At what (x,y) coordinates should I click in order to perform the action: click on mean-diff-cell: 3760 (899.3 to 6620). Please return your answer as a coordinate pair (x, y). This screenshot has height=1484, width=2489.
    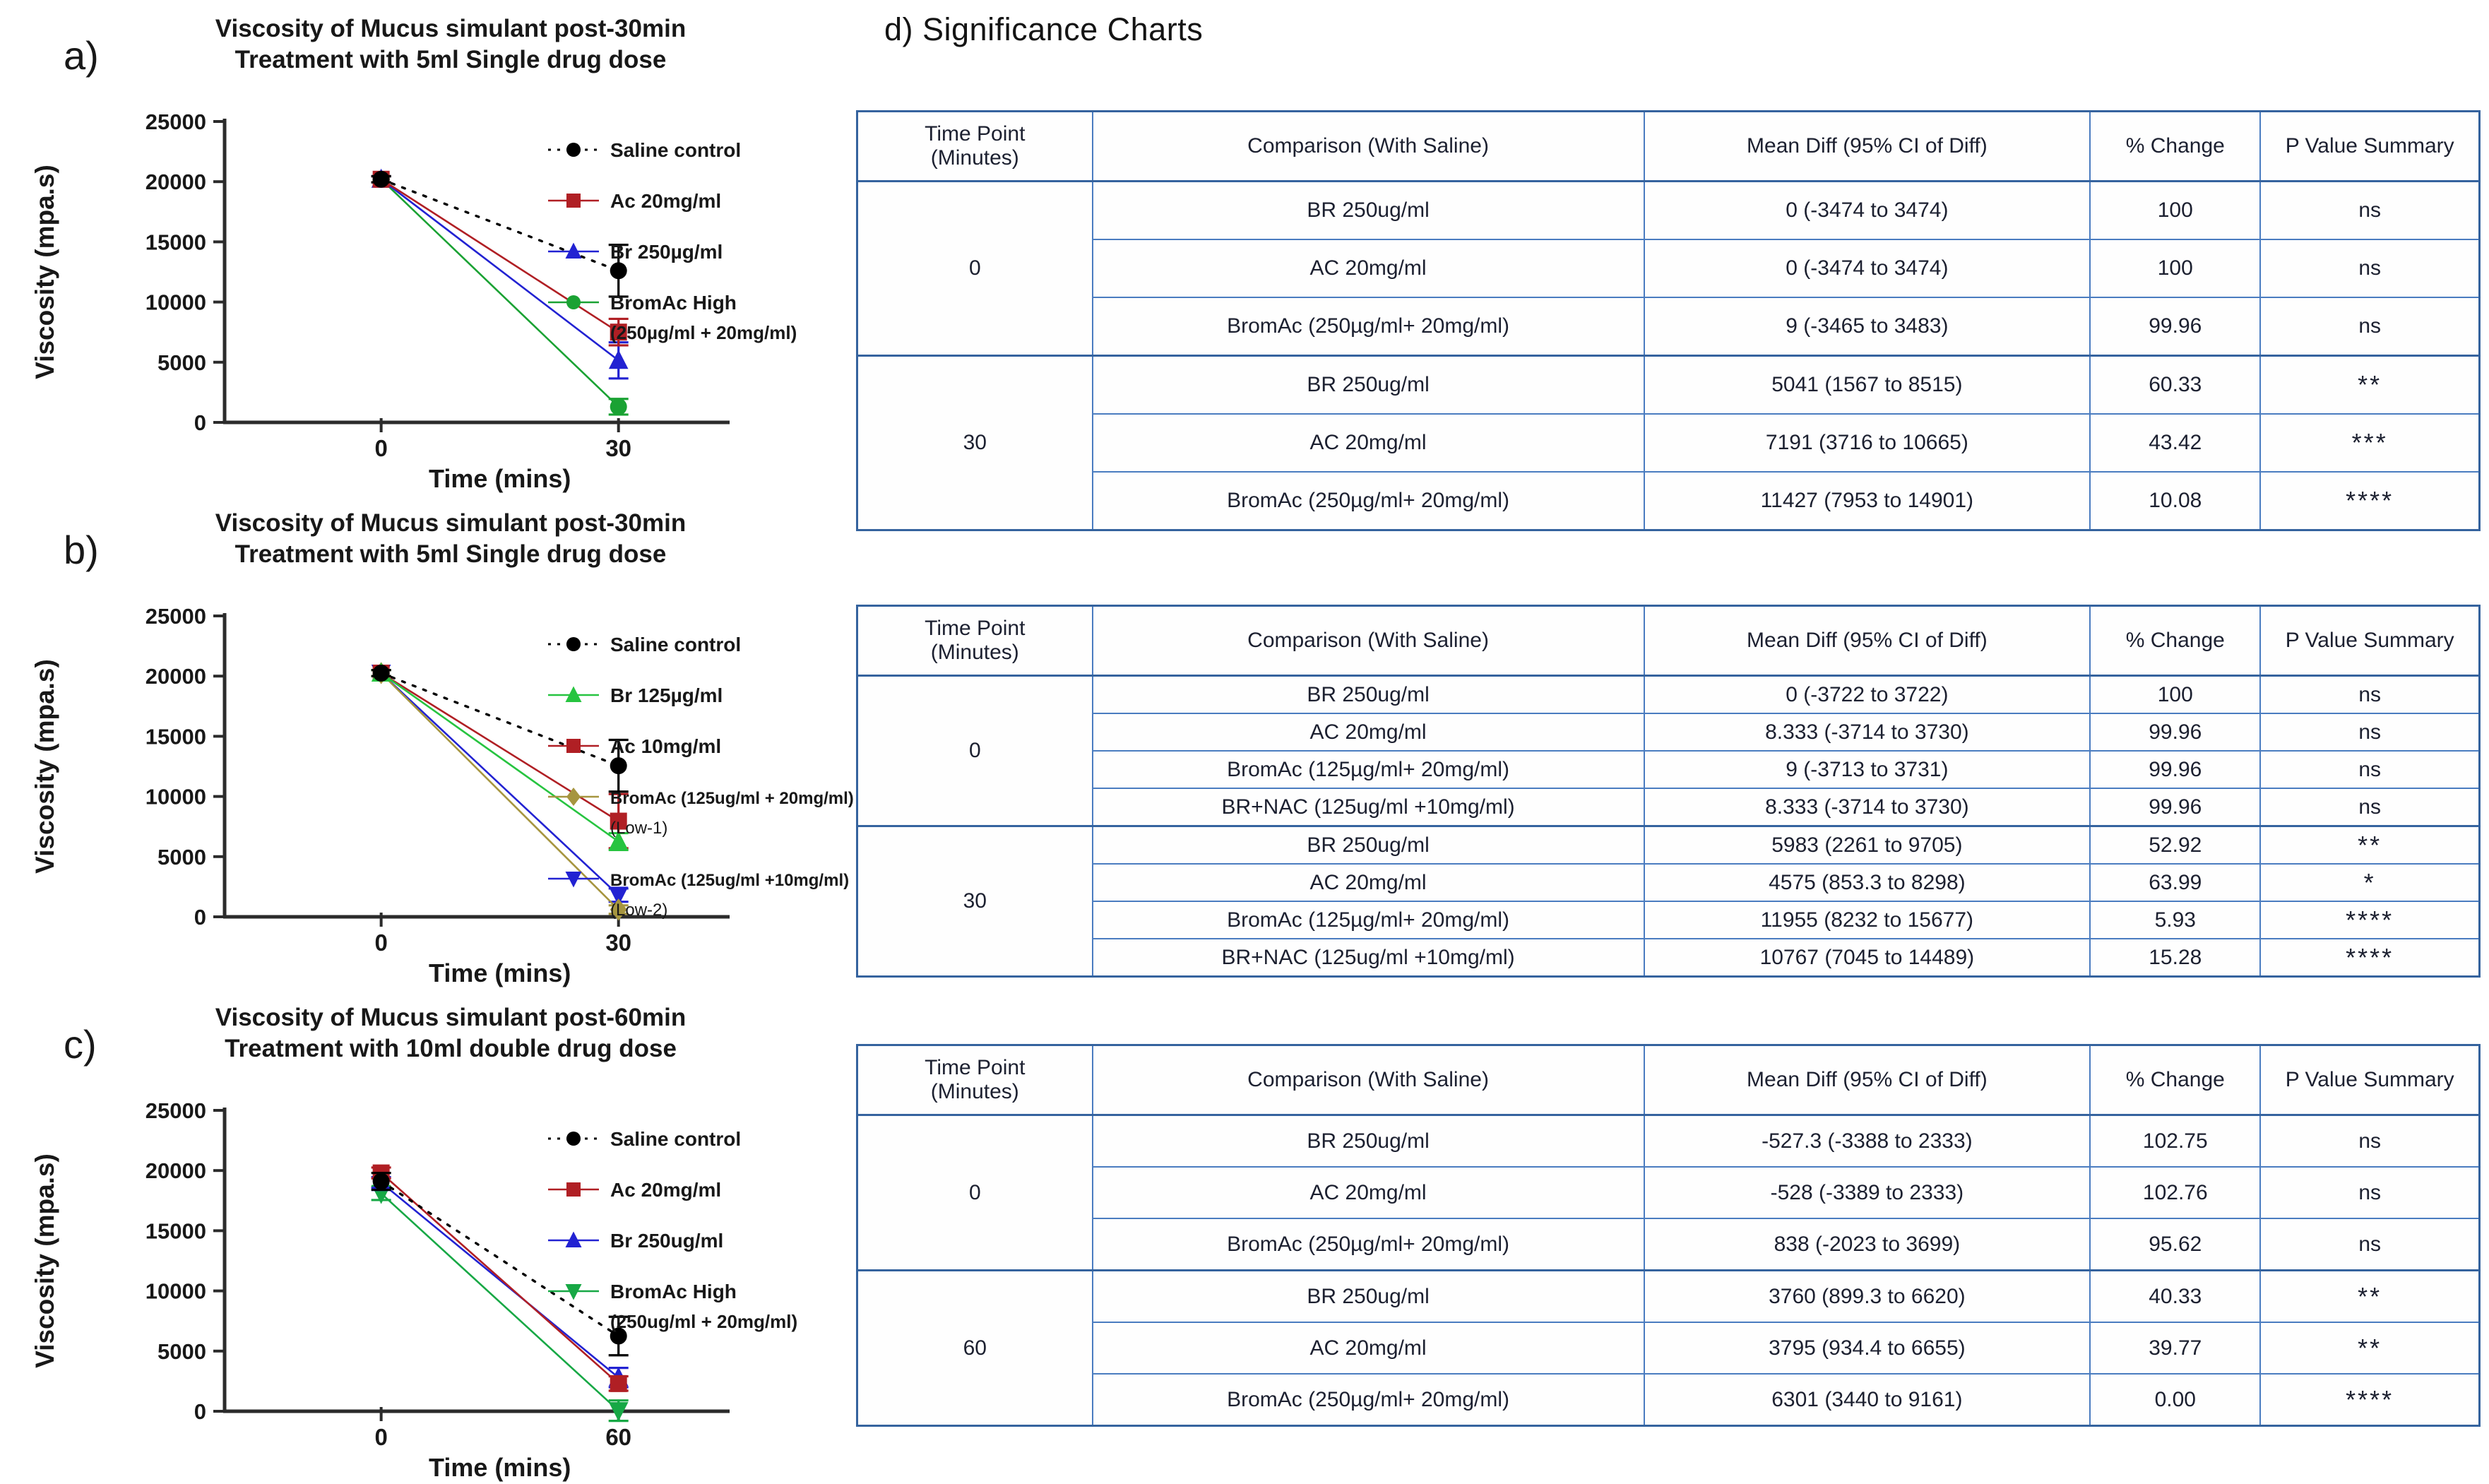
    Looking at the image, I should click on (1867, 1296).